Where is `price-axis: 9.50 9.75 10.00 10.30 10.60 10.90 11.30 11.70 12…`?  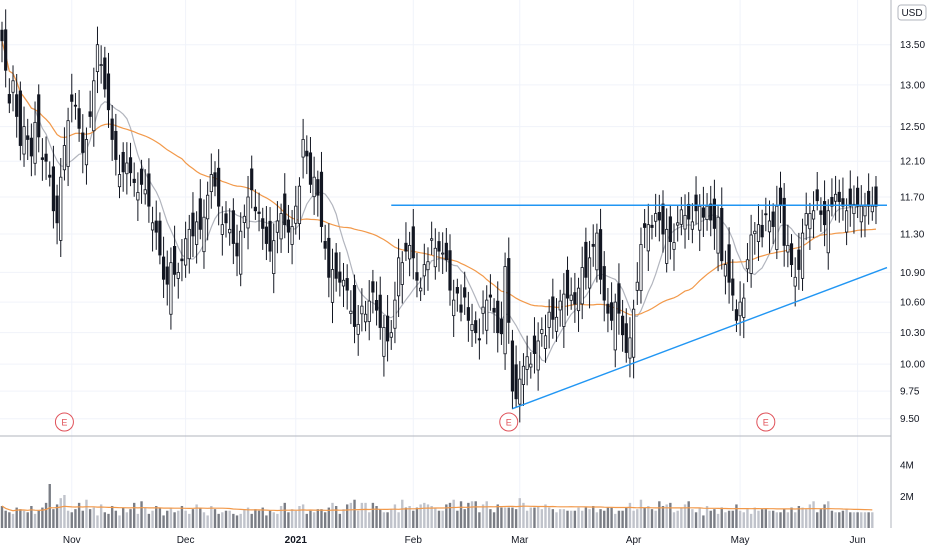 price-axis: 9.50 9.75 10.00 10.30 10.60 10.90 11.30 11.70 12… is located at coordinates (912, 232).